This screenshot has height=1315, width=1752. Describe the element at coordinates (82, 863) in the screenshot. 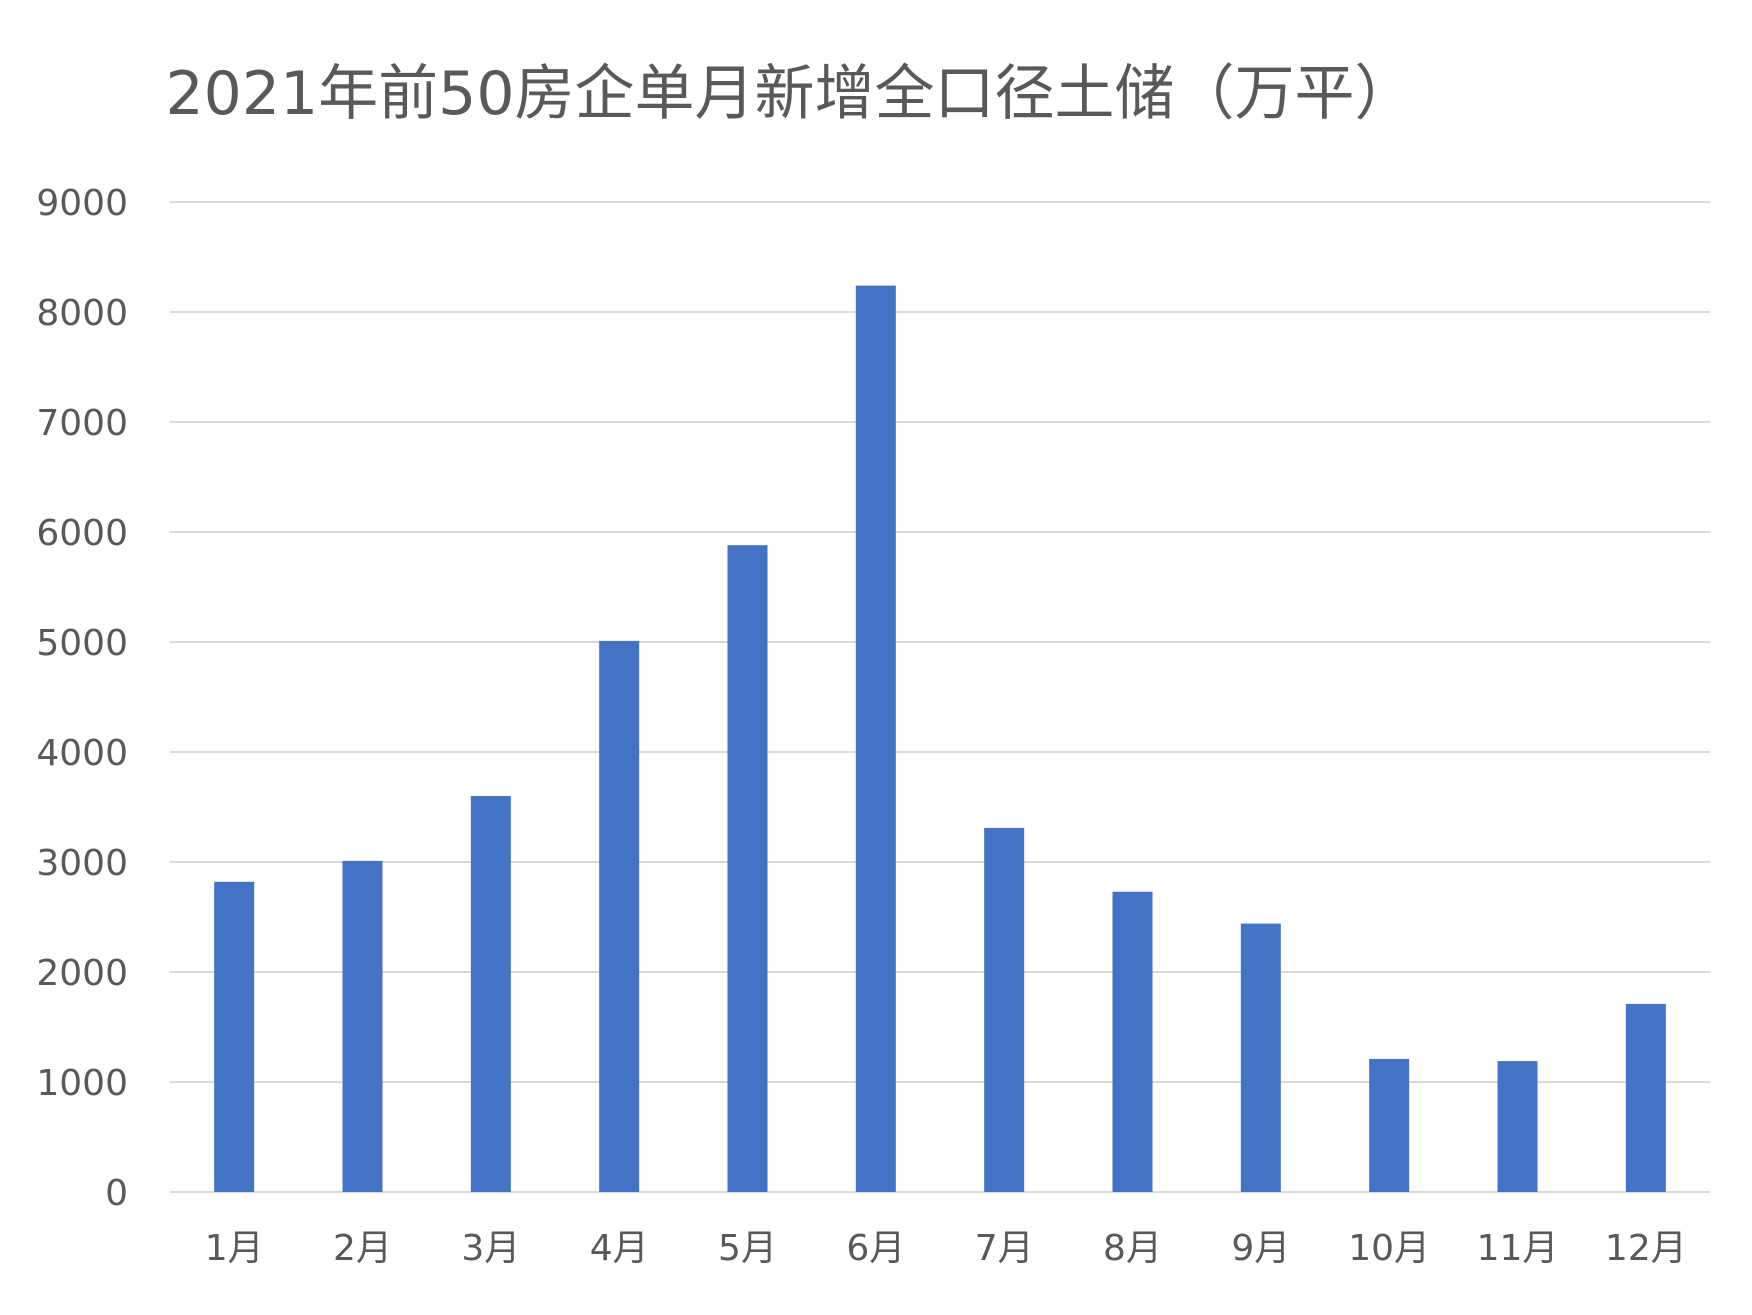

I see `y-tick-label: 3000` at that location.